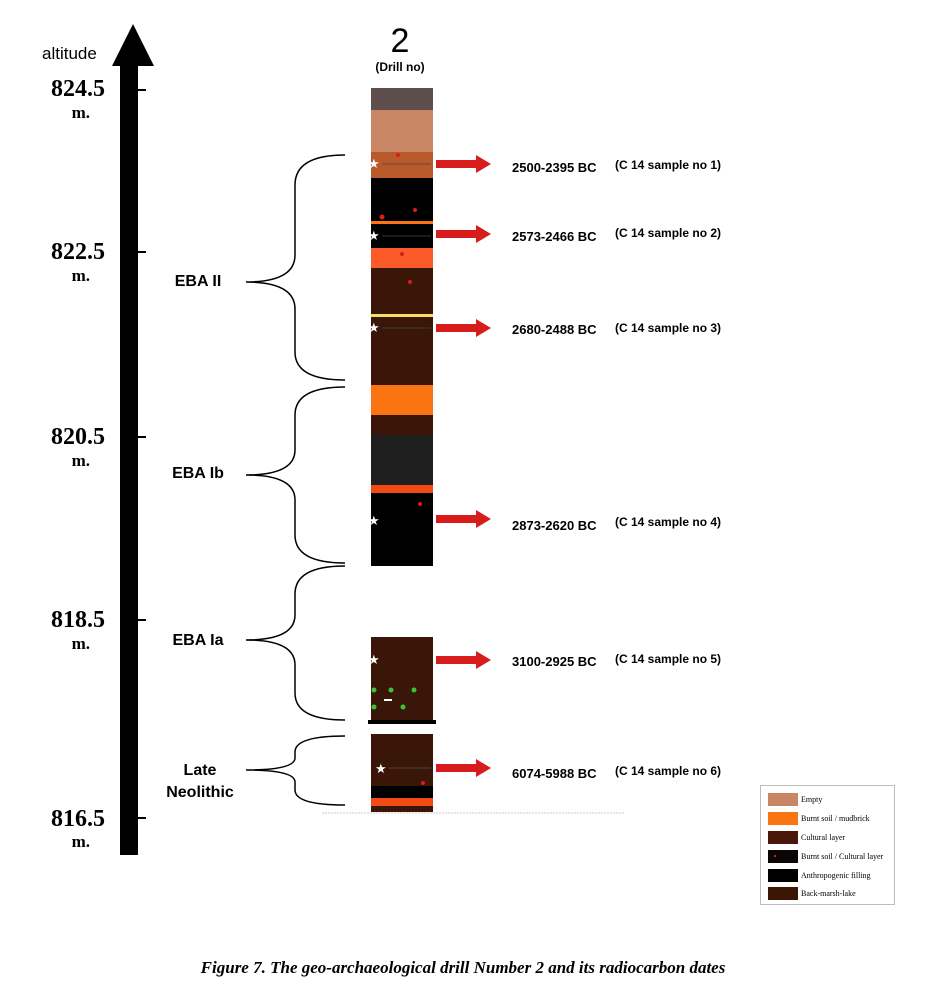  I want to click on legend-label: Empty, so click(812, 799).